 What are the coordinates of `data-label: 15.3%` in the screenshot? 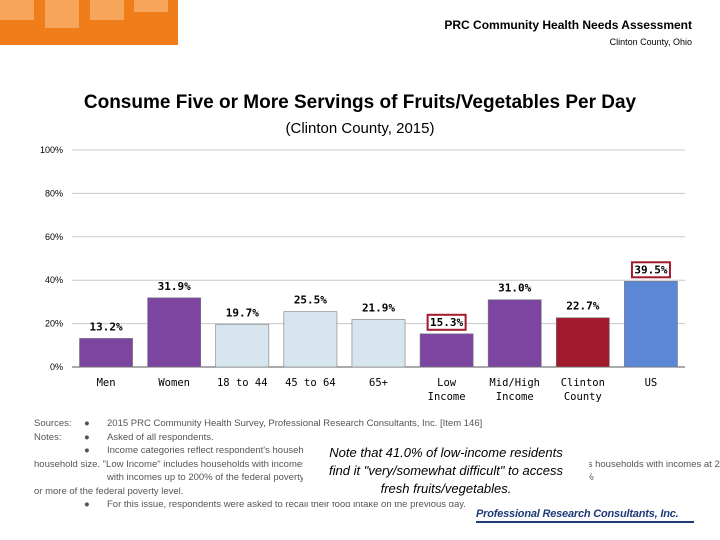 It's located at (446, 322).